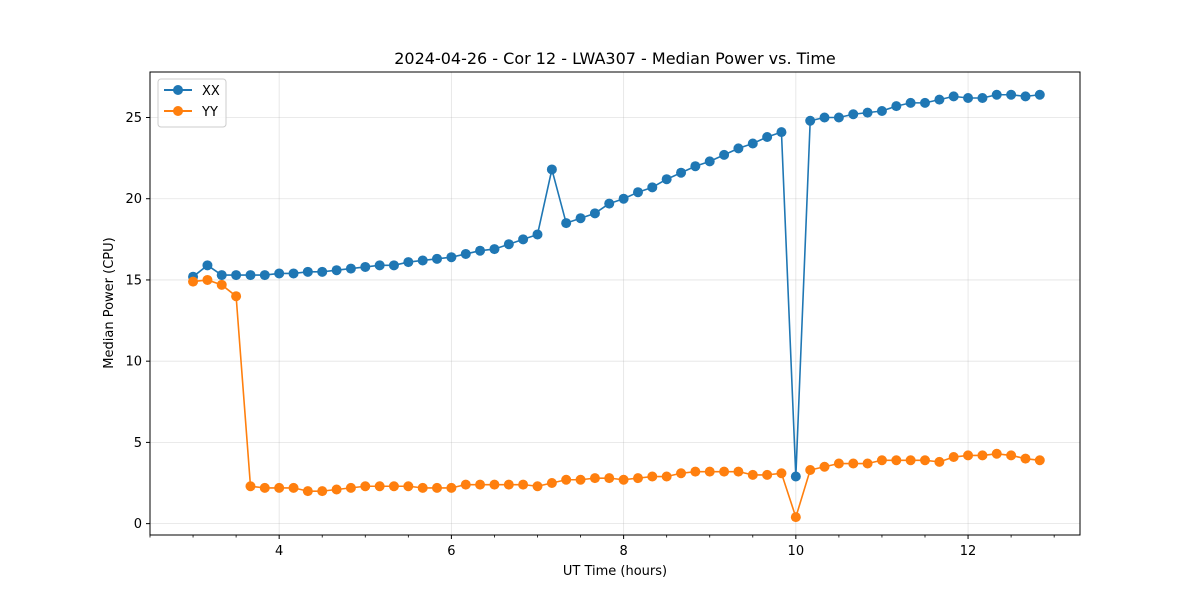 The height and width of the screenshot is (600, 1200). What do you see at coordinates (796, 551) in the screenshot?
I see `x-tick-label: 10` at bounding box center [796, 551].